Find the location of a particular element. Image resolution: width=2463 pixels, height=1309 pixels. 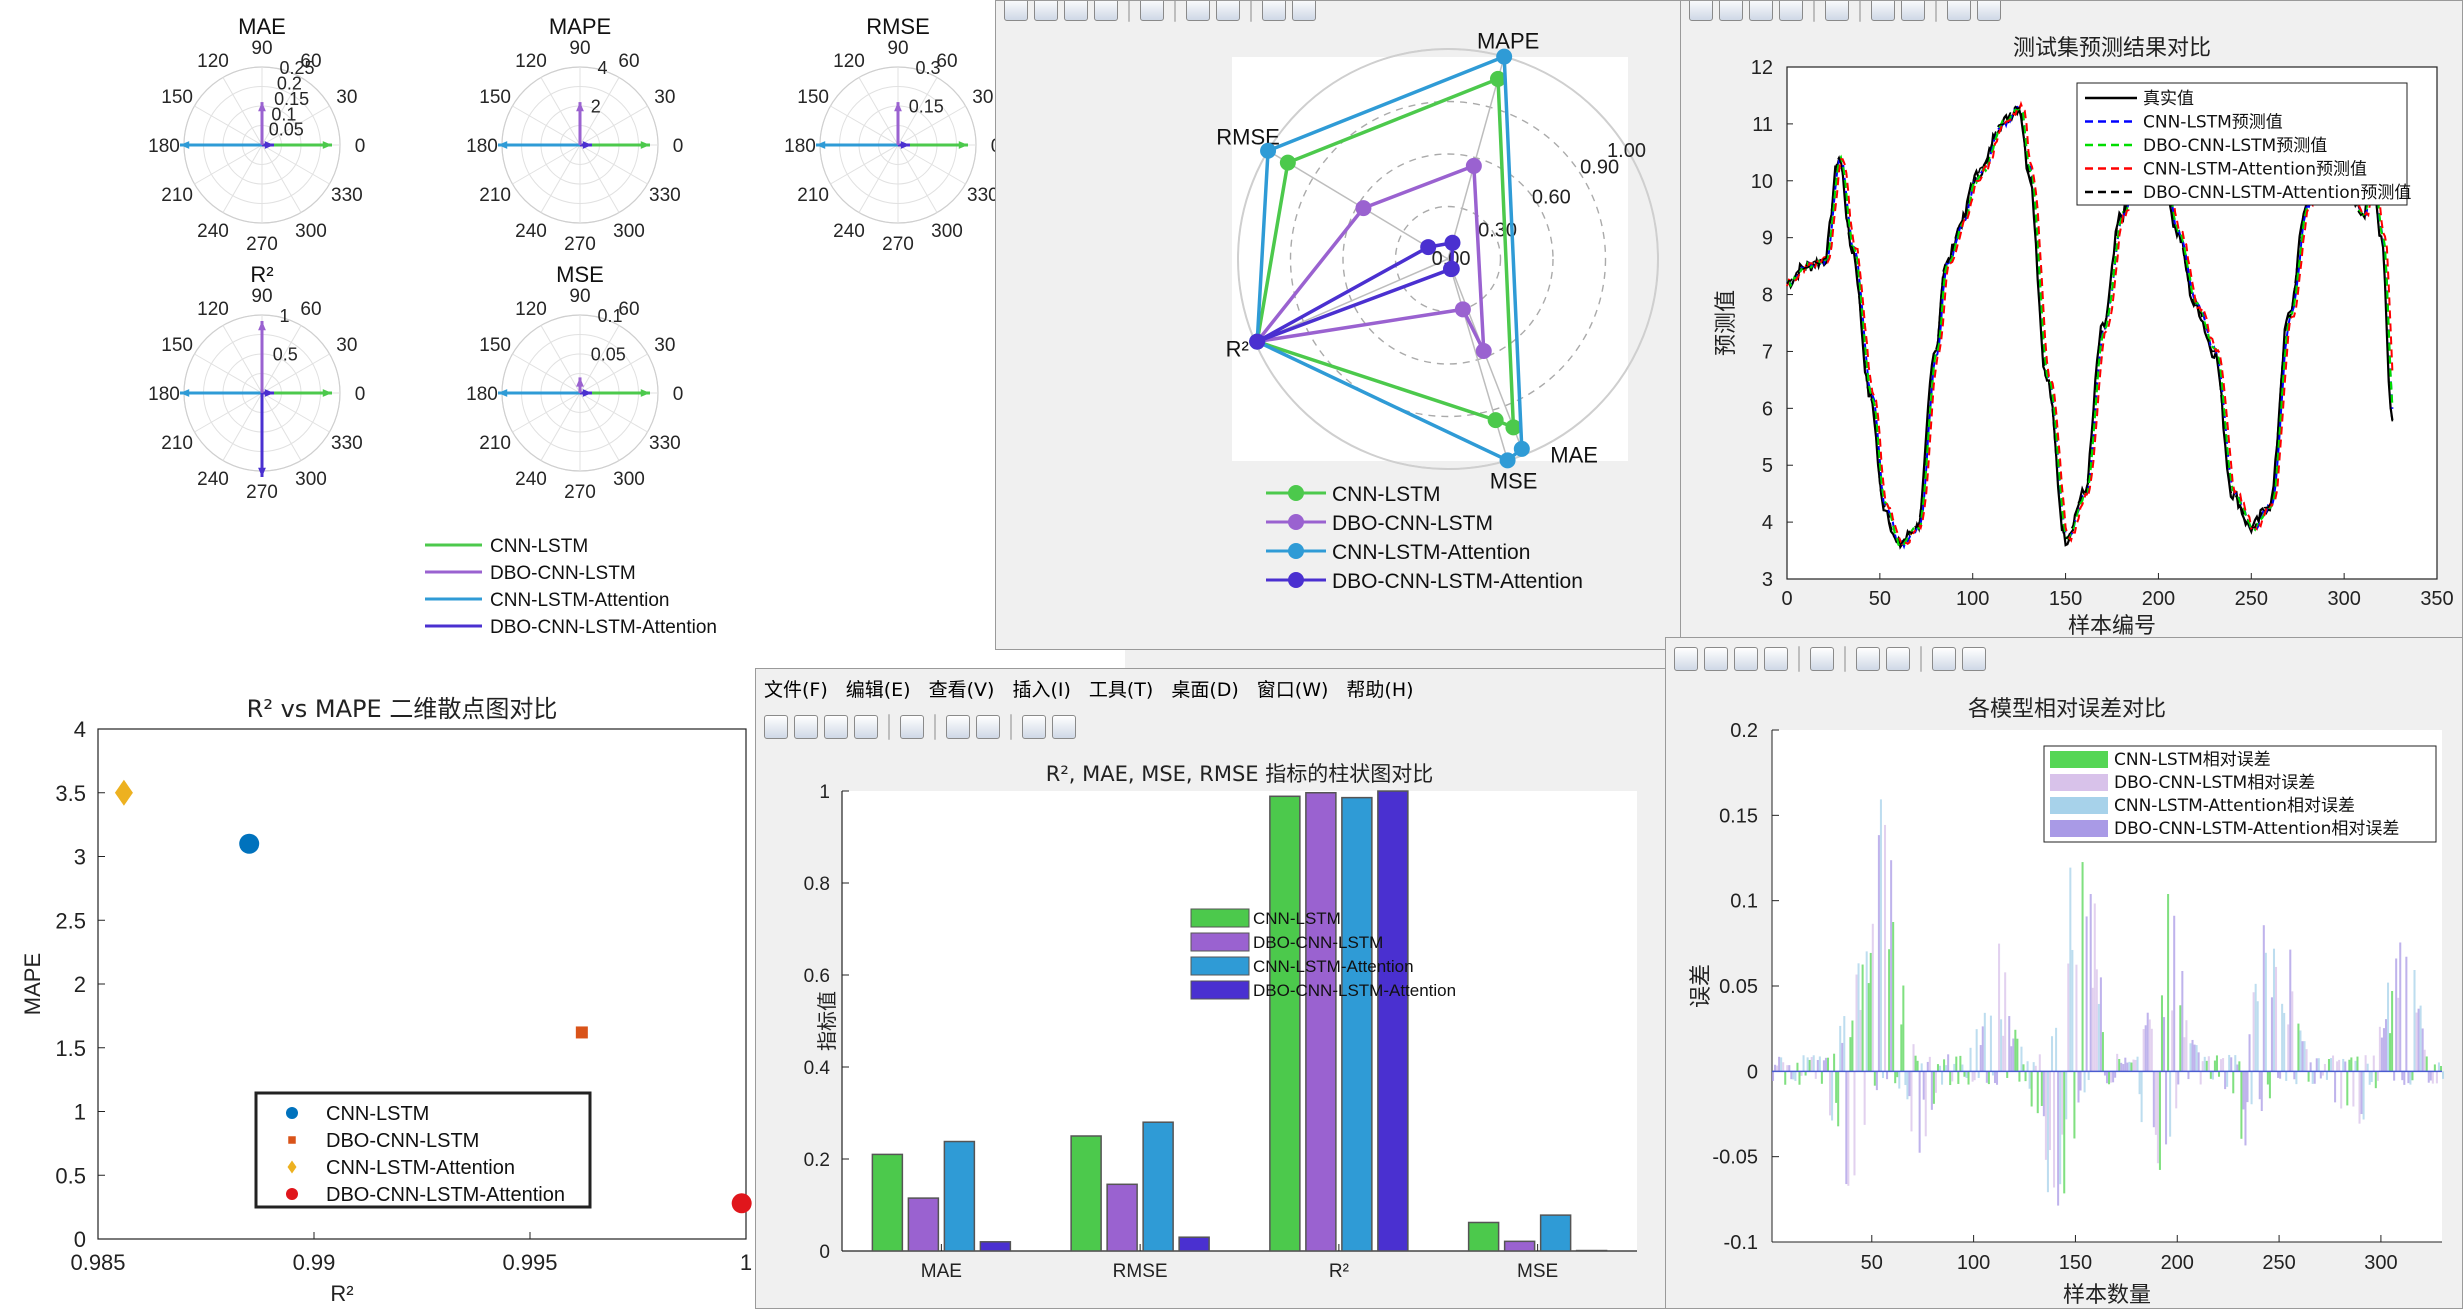

radar-axis is located at coordinates (1476, 158).